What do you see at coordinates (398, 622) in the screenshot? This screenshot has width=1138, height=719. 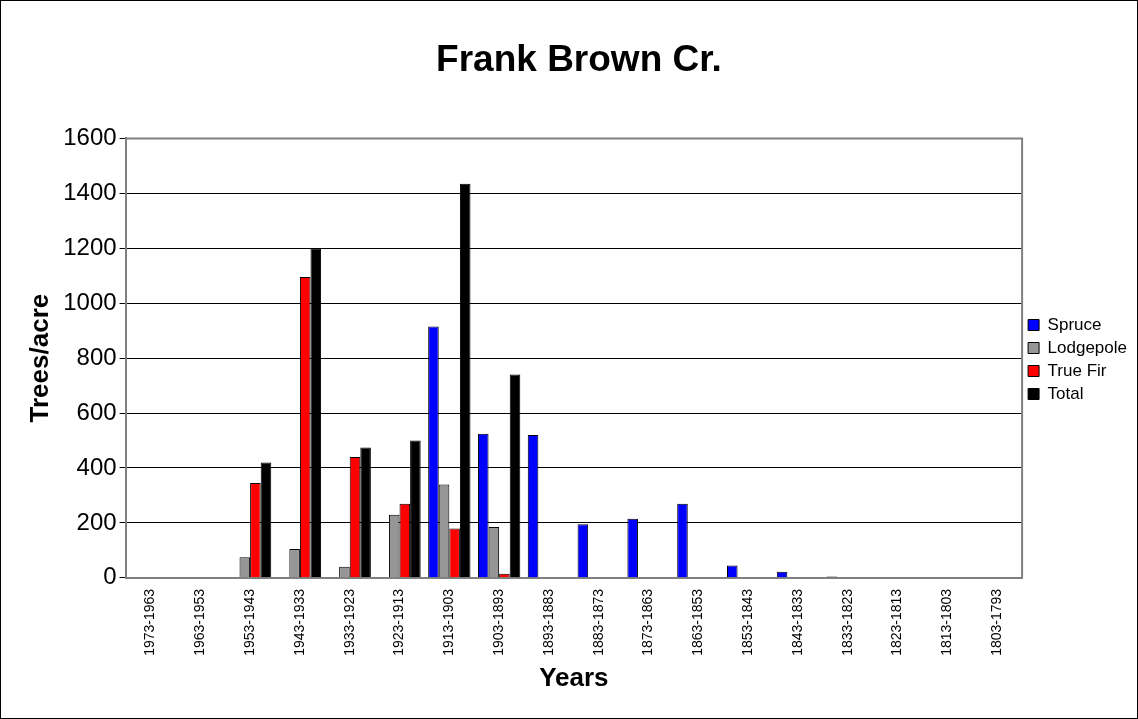 I see `x-tick-label: 1923-1913` at bounding box center [398, 622].